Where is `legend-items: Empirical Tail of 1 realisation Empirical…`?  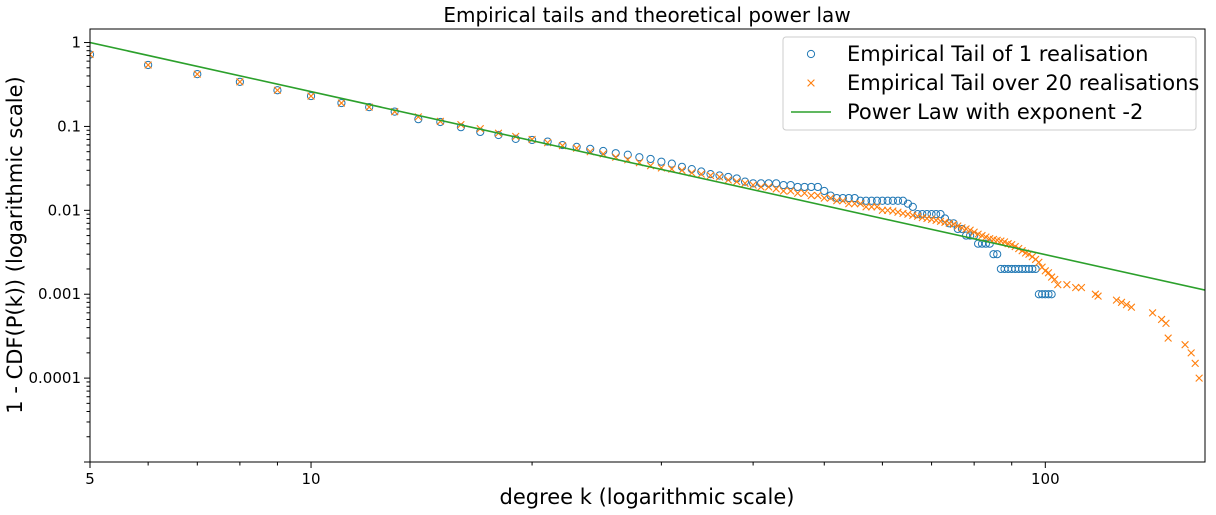
legend-items: Empirical Tail of 1 realisation Empirical… is located at coordinates (995, 83).